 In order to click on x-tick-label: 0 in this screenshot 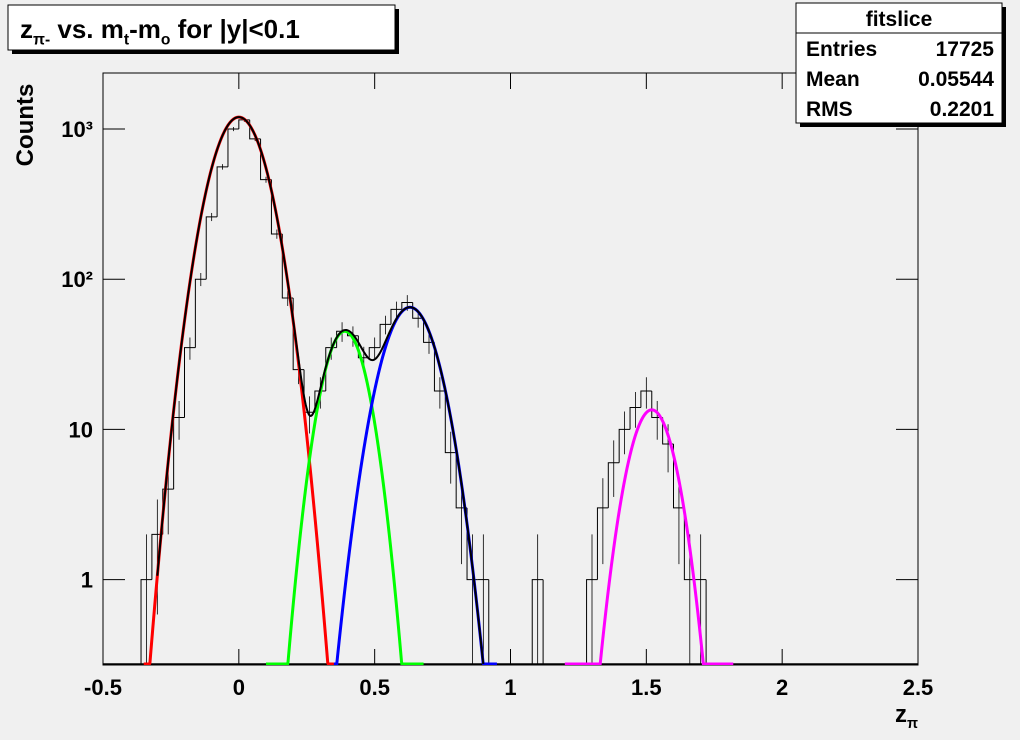, I will do `click(239, 687)`.